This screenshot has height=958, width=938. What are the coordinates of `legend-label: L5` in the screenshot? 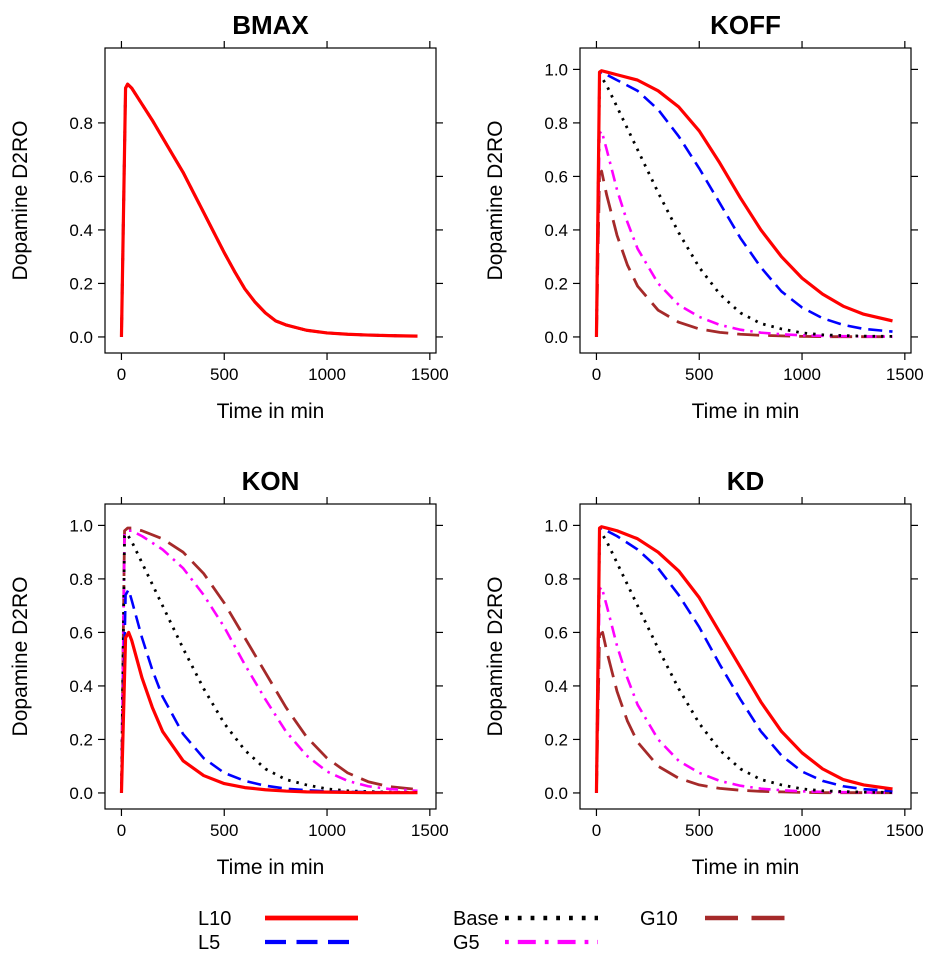 It's located at (209, 942).